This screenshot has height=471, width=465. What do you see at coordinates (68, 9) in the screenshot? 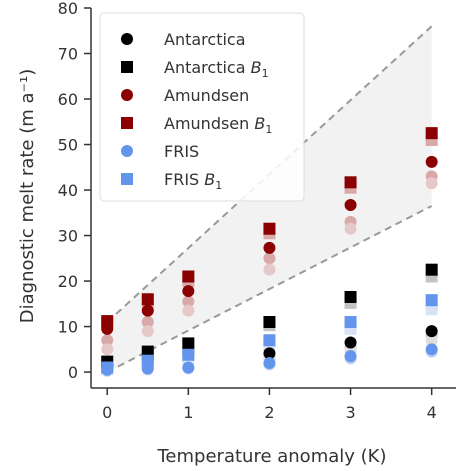
I see `y-tick-label: 80` at bounding box center [68, 9].